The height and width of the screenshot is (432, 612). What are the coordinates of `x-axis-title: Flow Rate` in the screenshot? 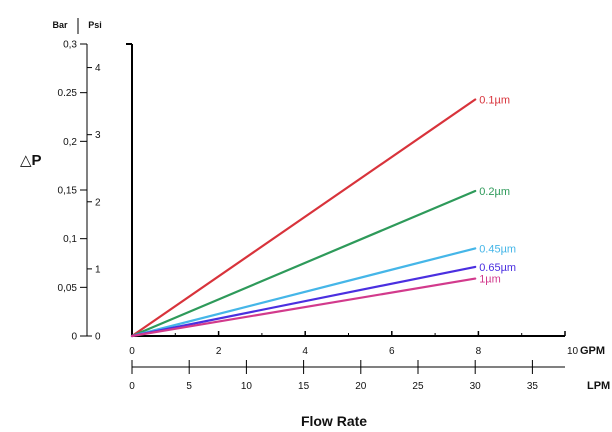 It's located at (334, 421).